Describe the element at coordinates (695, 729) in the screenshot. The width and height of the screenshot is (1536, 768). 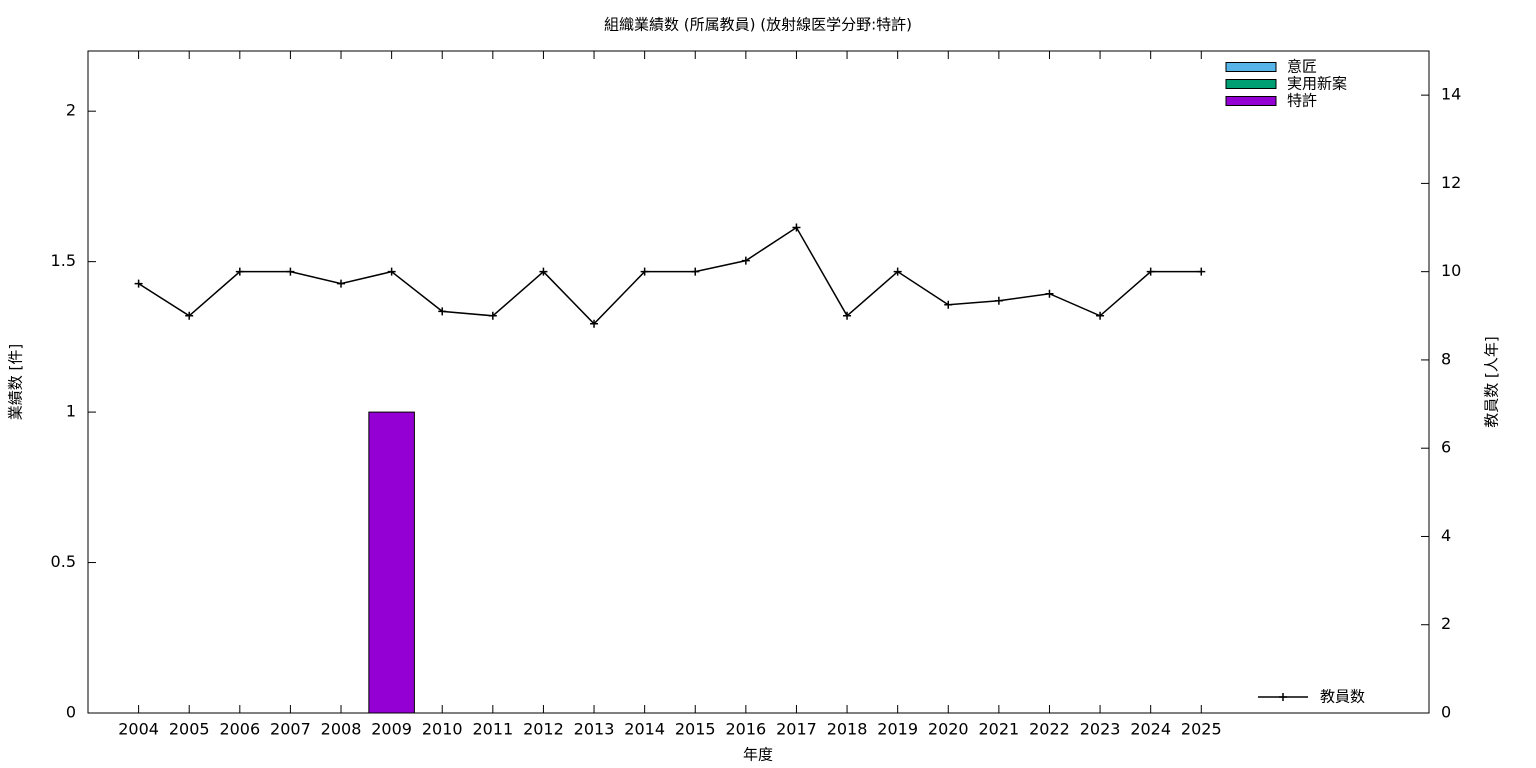
I see `x-tick-label: 2015` at that location.